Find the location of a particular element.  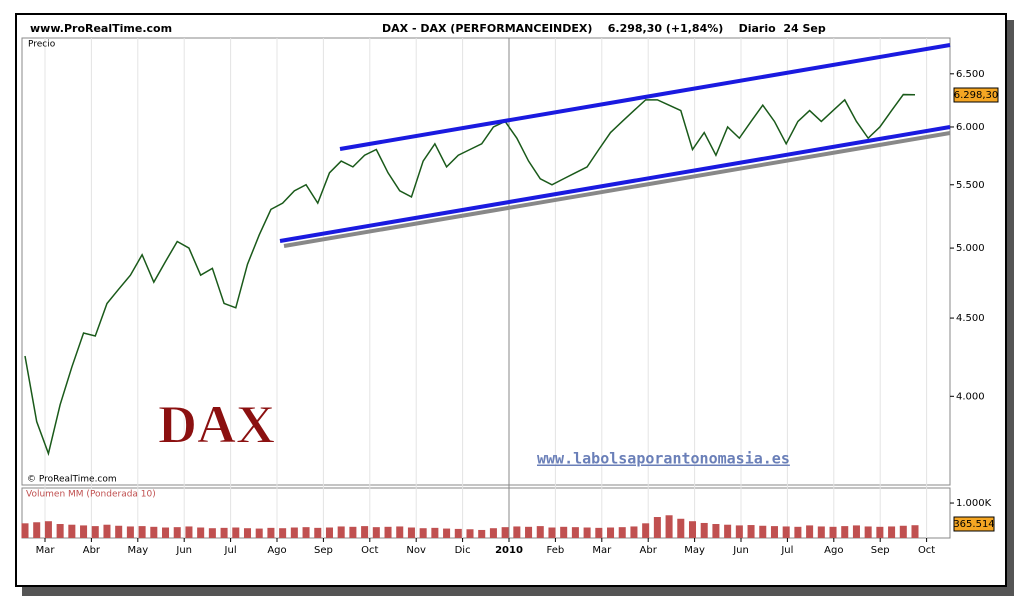

last-price-box is located at coordinates (976, 95).